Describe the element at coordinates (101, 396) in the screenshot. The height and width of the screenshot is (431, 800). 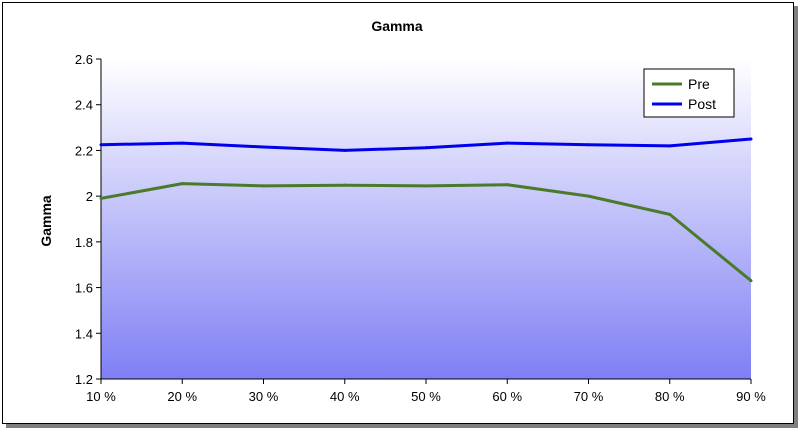
I see `x-tick-label: 10 %` at that location.